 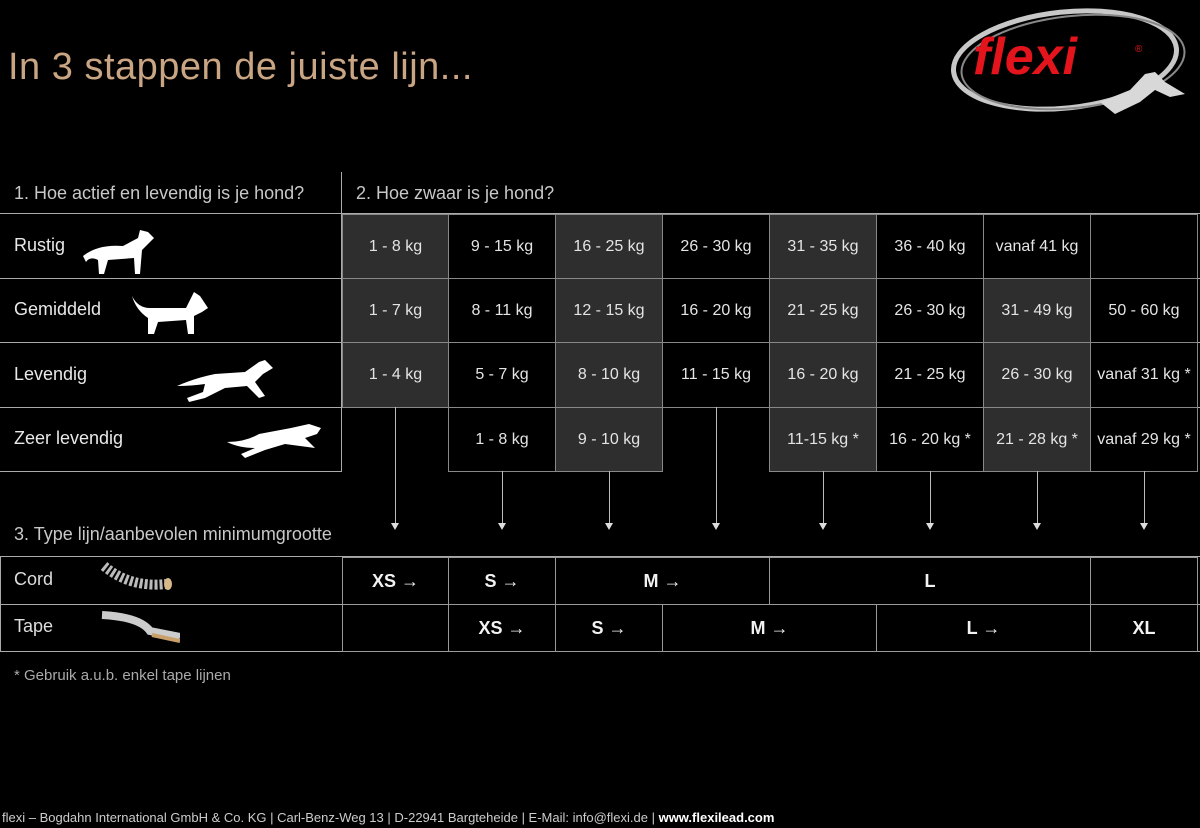 I want to click on weight-cell: 1 - 4 kg, so click(x=395, y=375).